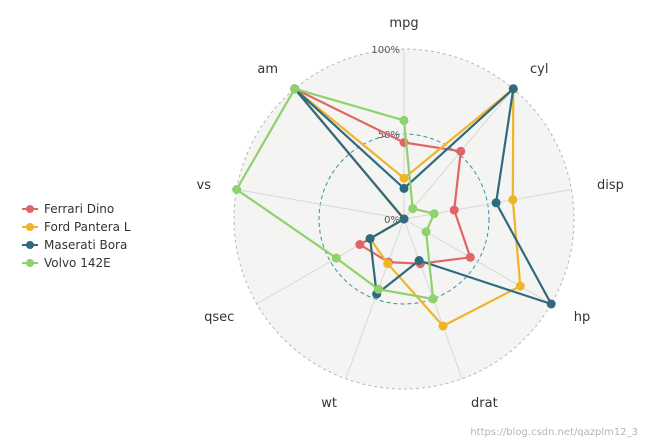 This screenshot has height=446, width=650. What do you see at coordinates (582, 317) in the screenshot?
I see `axis-label-hp: hp` at bounding box center [582, 317].